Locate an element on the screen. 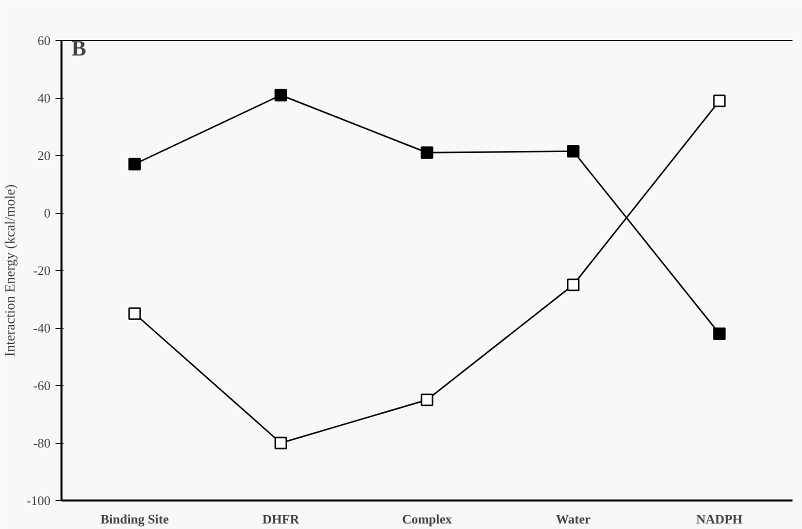 This screenshot has width=802, height=529. y-tick-label: 40 is located at coordinates (44, 98).